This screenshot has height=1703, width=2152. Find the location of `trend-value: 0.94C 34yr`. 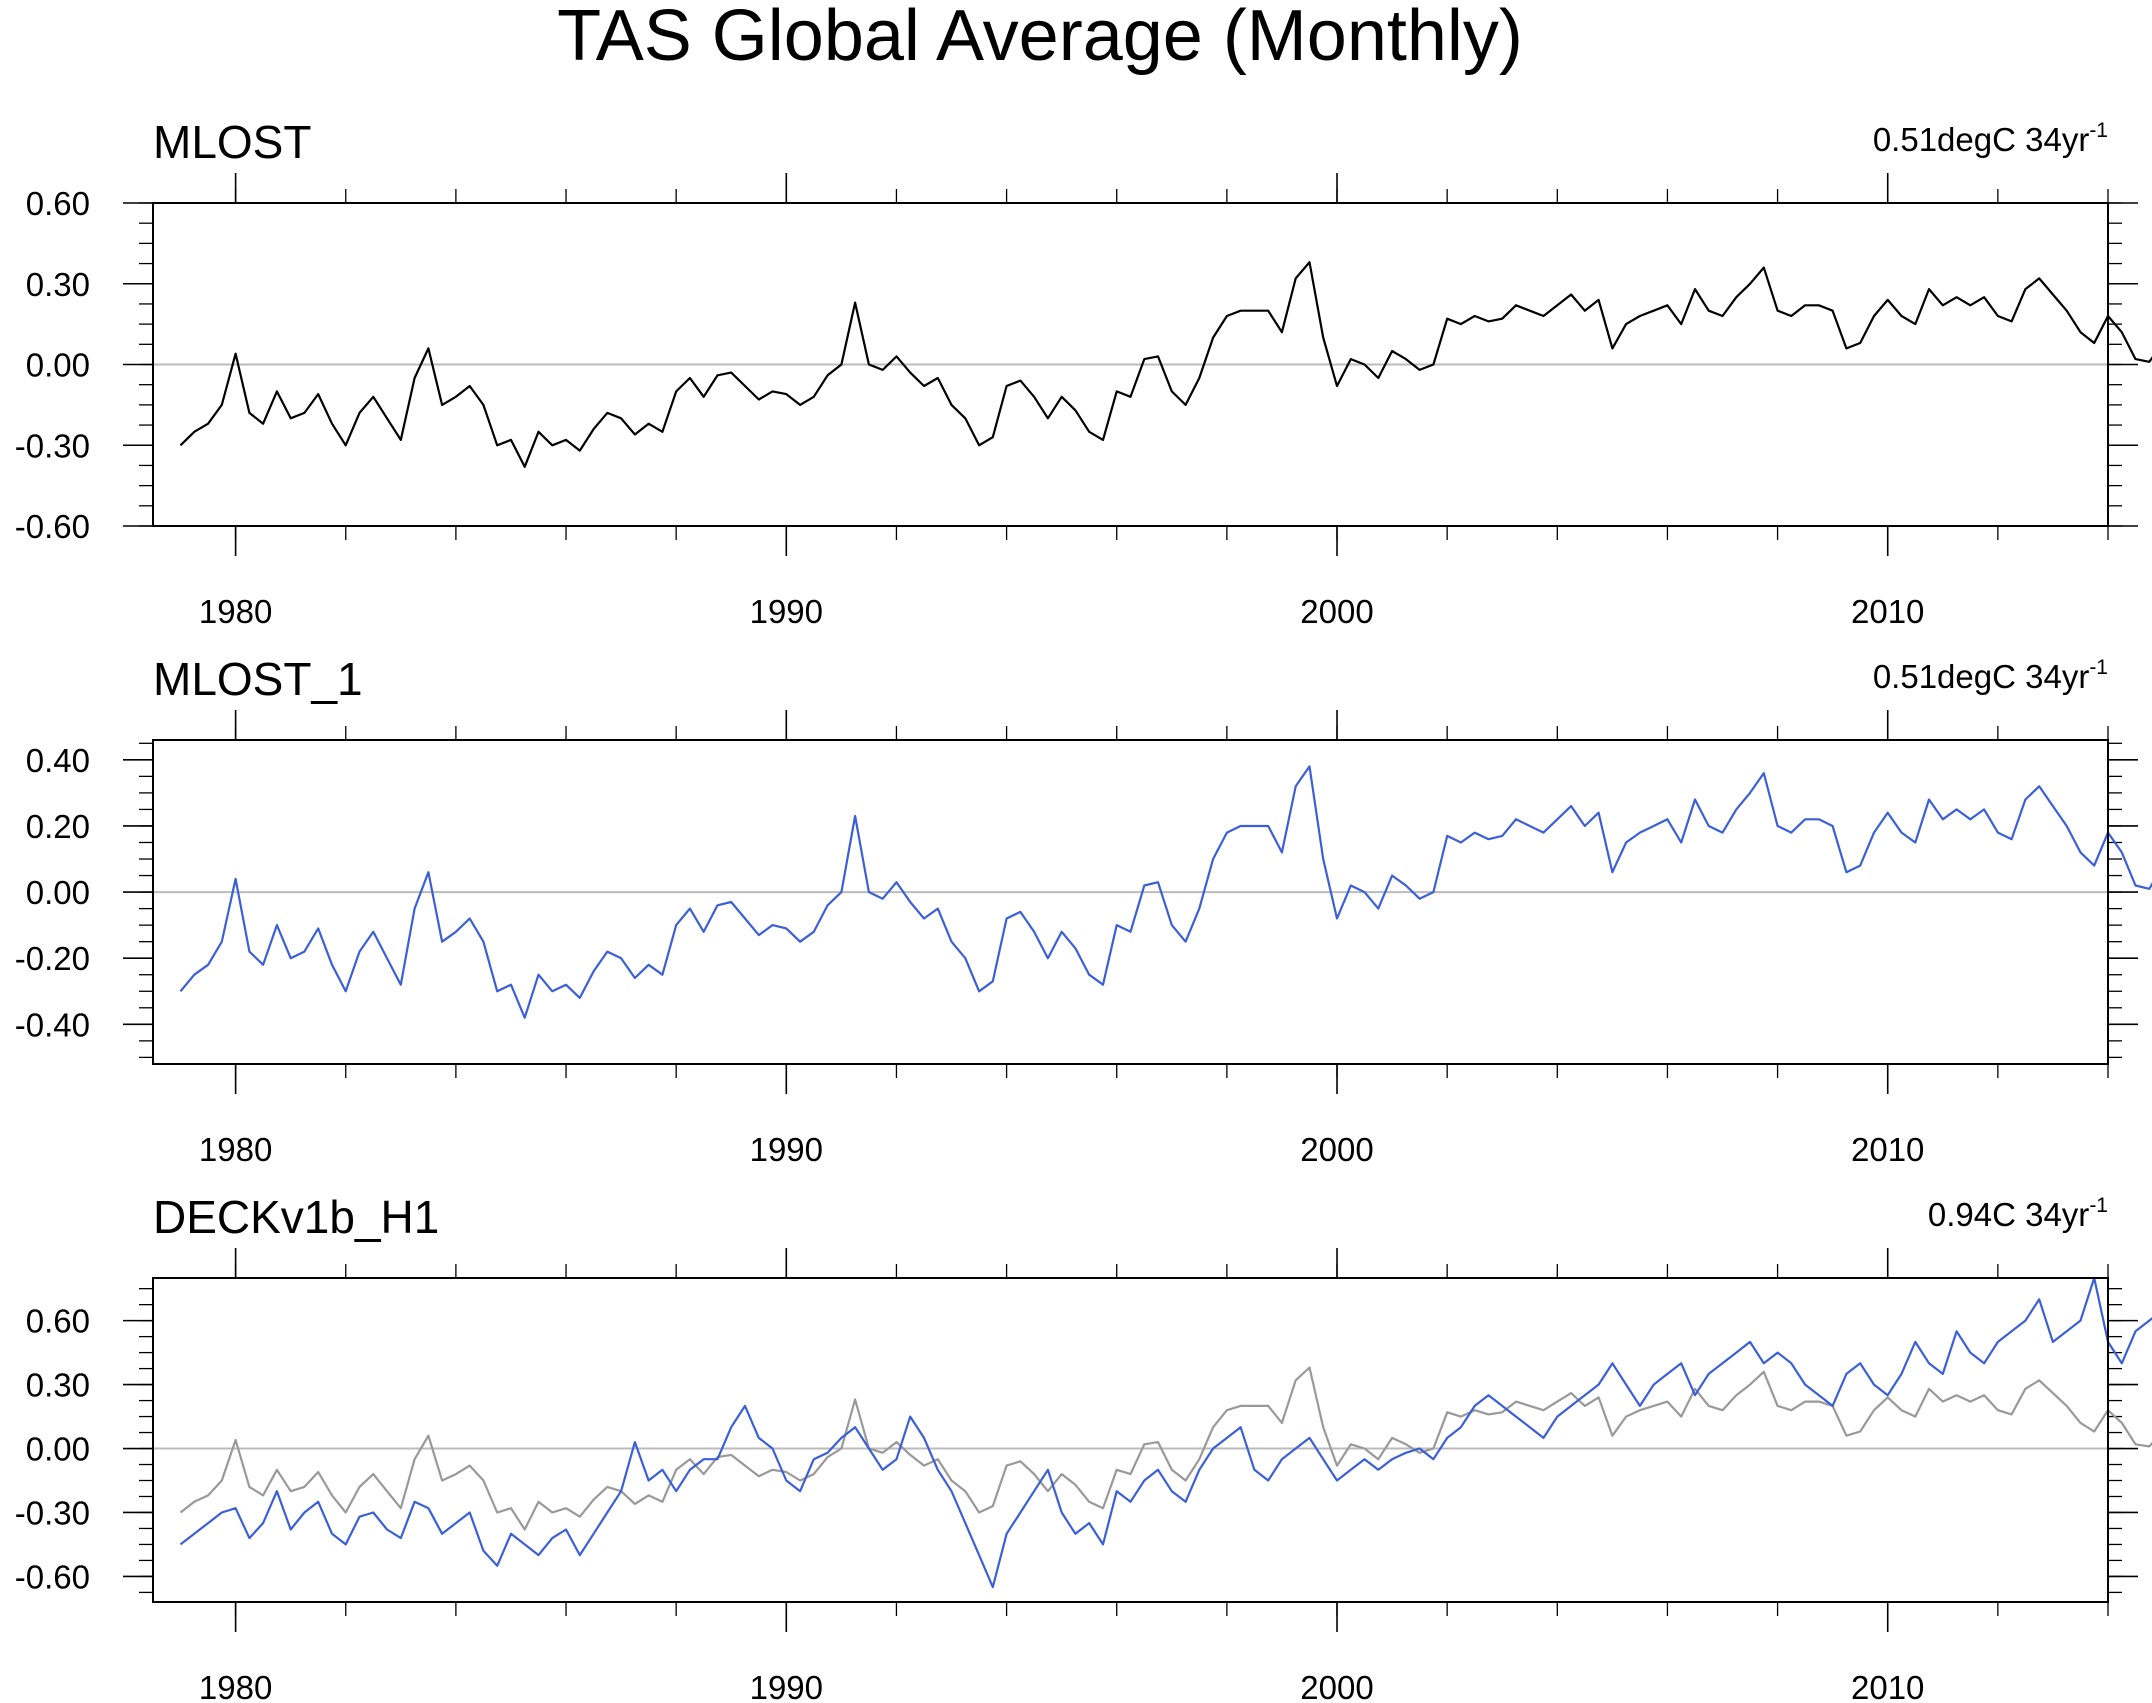

trend-value: 0.94C 34yr is located at coordinates (2008, 1214).